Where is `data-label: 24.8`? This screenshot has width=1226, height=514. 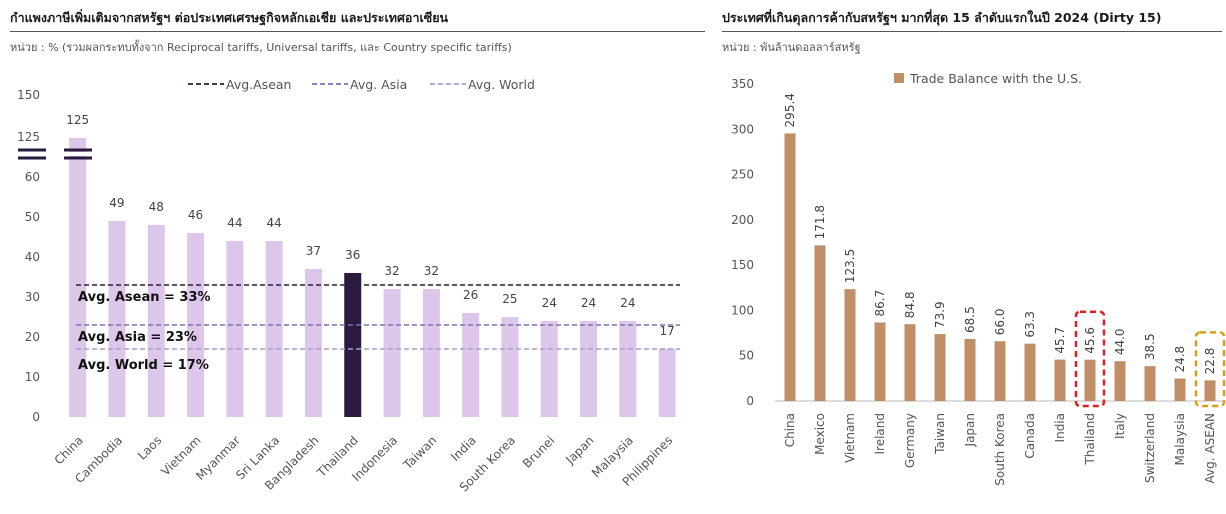 data-label: 24.8 is located at coordinates (1180, 359).